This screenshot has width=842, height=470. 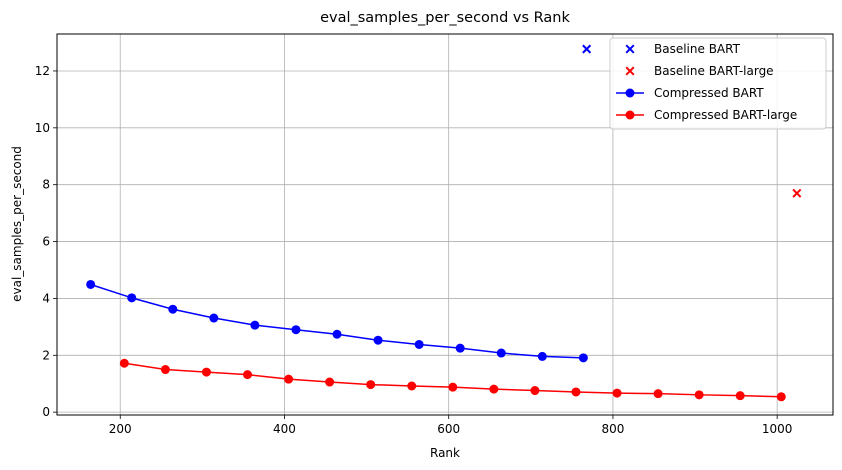 What do you see at coordinates (445, 18) in the screenshot?
I see `chart-title: eval_samples_per_second vs Rank` at bounding box center [445, 18].